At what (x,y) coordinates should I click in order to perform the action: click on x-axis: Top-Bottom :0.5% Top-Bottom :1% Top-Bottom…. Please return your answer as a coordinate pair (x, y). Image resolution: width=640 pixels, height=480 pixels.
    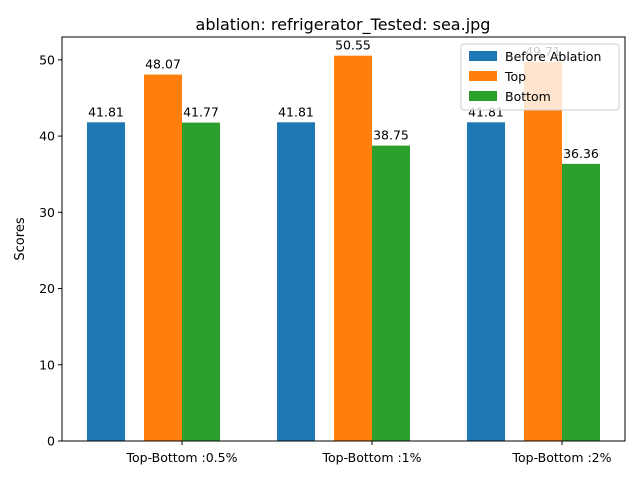
    Looking at the image, I should click on (369, 453).